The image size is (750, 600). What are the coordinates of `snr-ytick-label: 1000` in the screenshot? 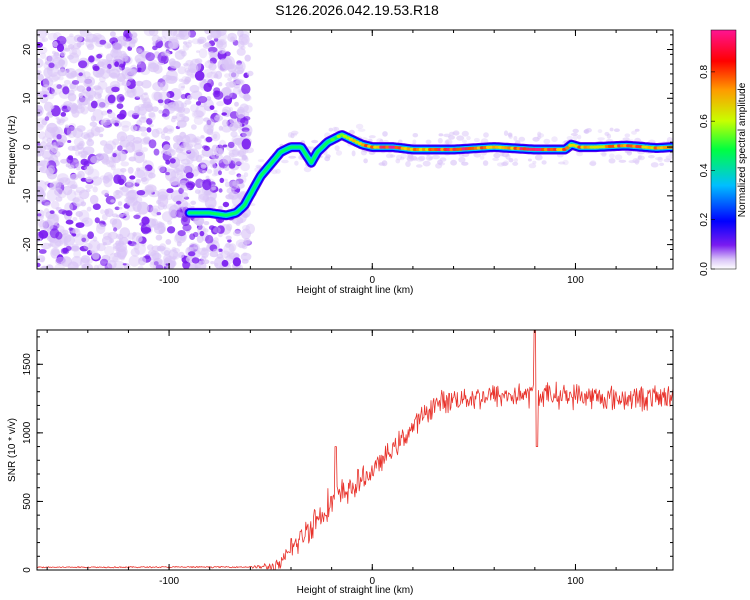 It's located at (27, 432).